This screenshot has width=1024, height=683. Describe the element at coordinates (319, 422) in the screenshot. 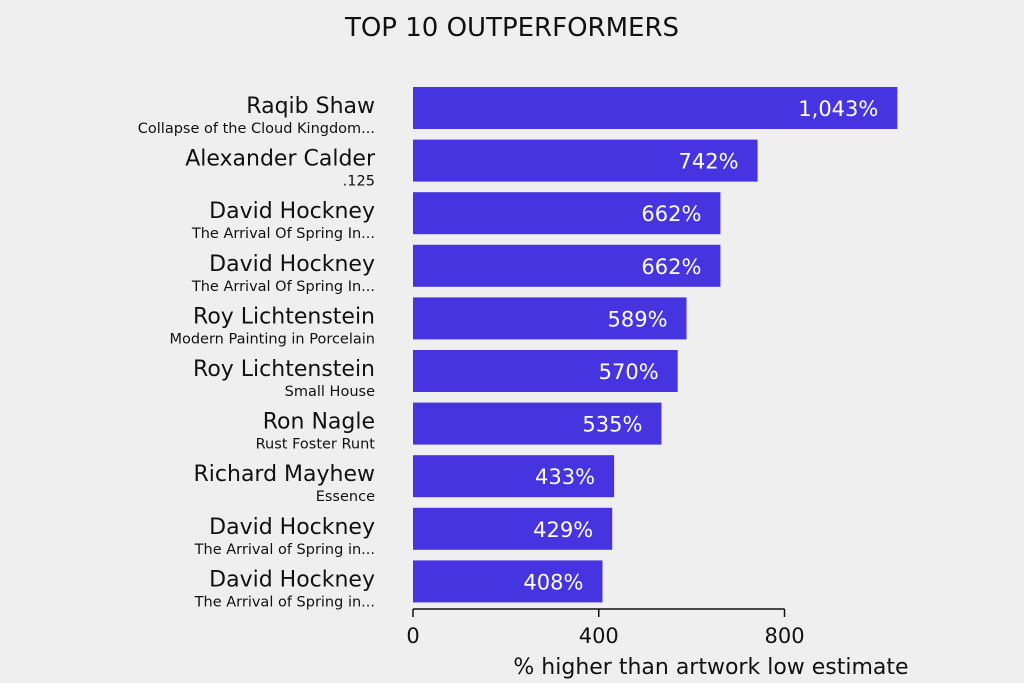

I see `category-artist-label: Ron Nagle` at that location.